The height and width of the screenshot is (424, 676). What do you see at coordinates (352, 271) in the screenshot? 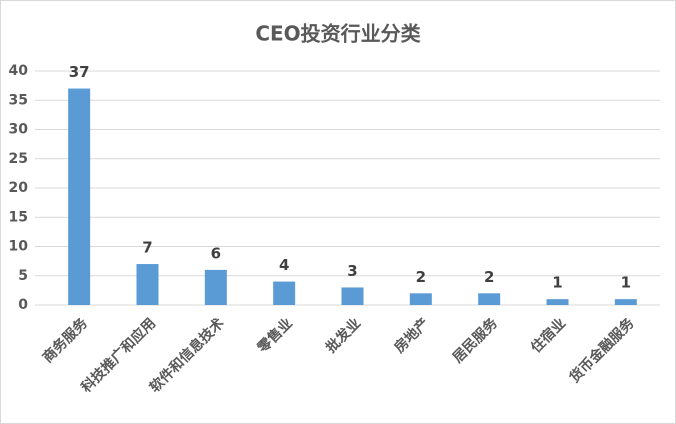
I see `data-label: 3` at bounding box center [352, 271].